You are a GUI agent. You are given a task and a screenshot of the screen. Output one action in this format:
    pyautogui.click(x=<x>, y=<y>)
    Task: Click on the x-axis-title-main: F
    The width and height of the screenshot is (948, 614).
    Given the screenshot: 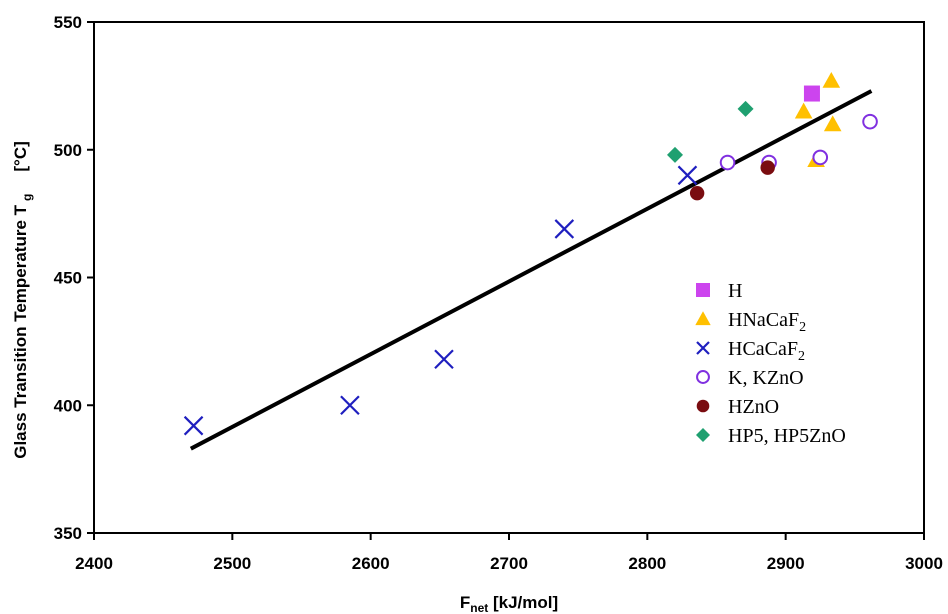 What is the action you would take?
    pyautogui.click(x=465, y=602)
    